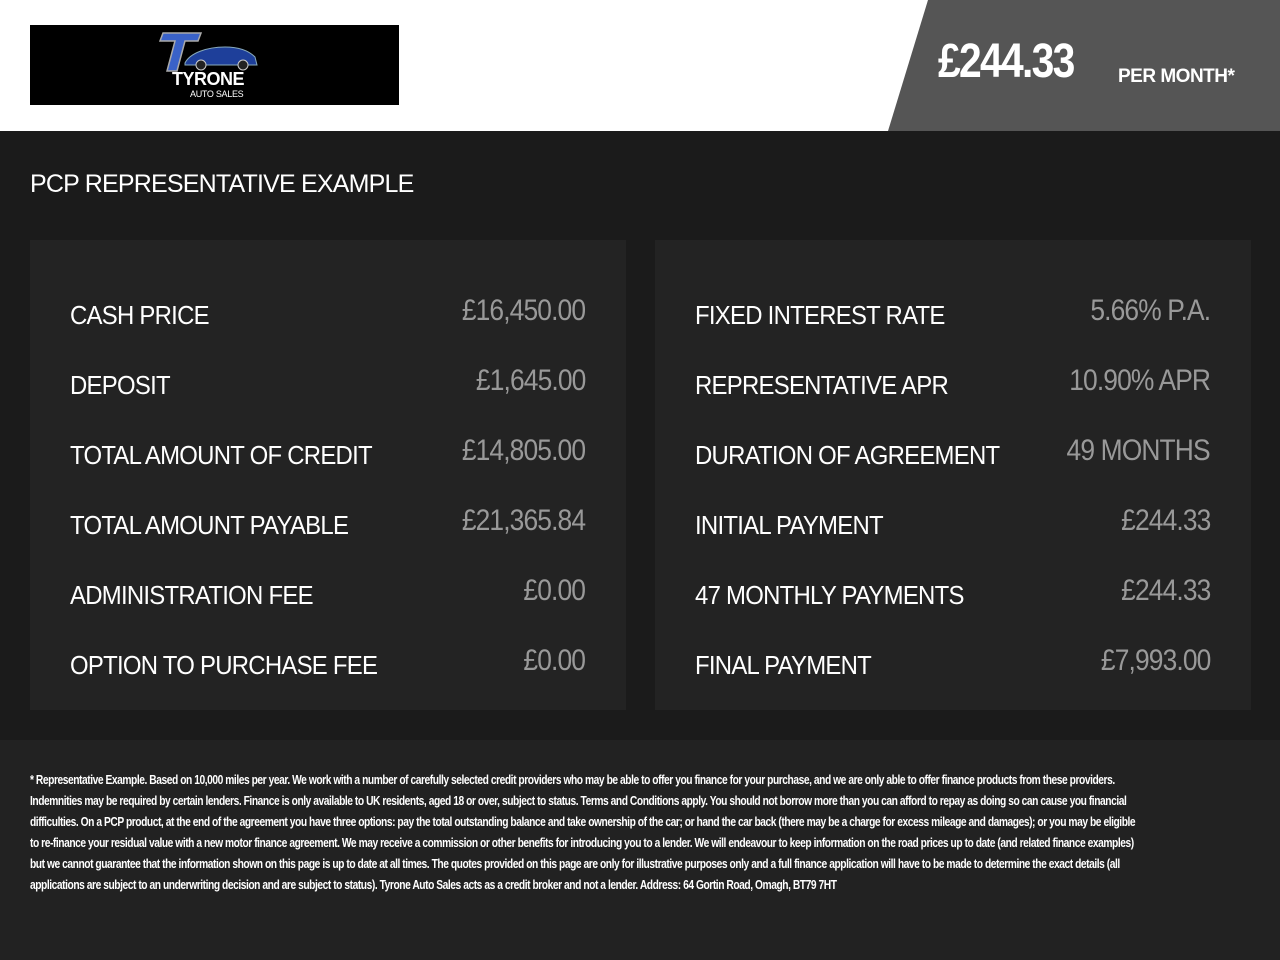 The image size is (1280, 960). I want to click on finance-row: 47 MONTHLY PAYMENTS £244.33, so click(953, 590).